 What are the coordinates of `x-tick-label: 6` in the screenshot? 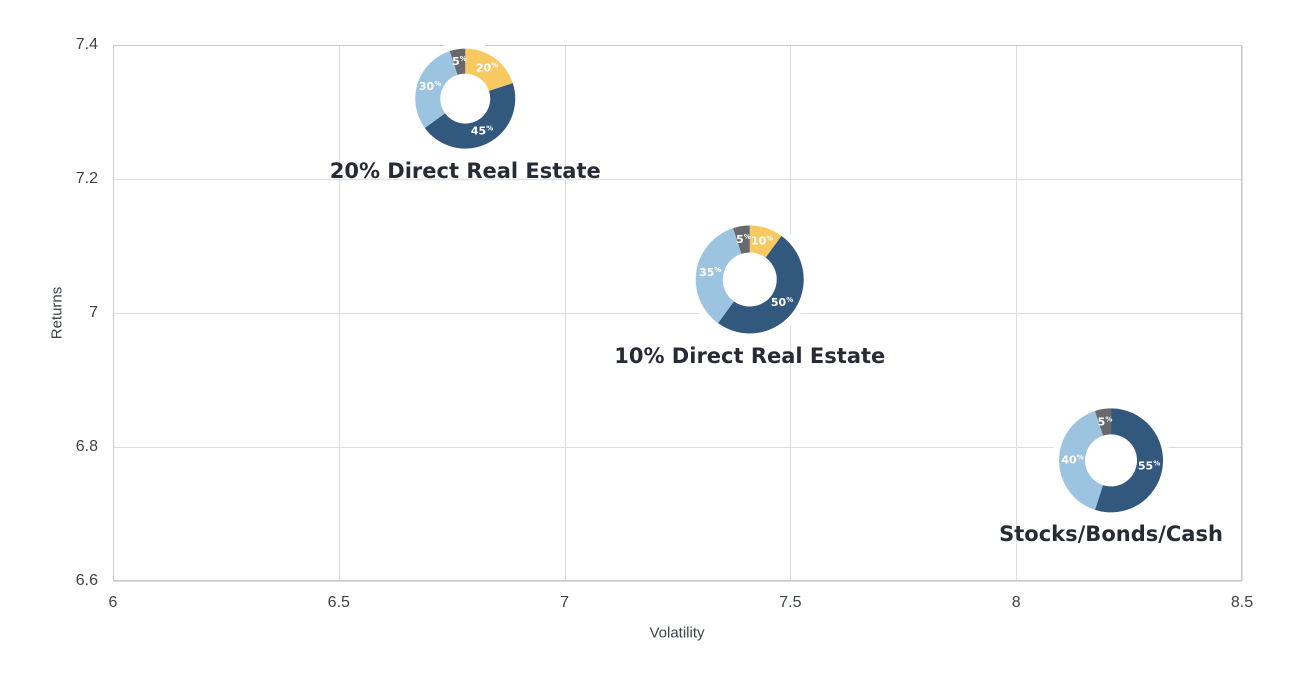 It's located at (113, 602).